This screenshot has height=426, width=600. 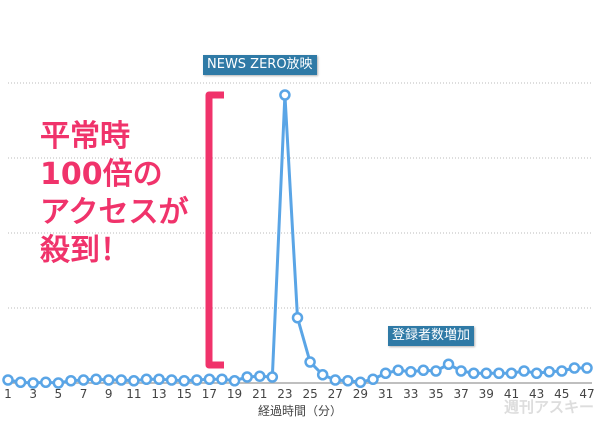 I want to click on x-tick-label: 9, so click(x=109, y=394).